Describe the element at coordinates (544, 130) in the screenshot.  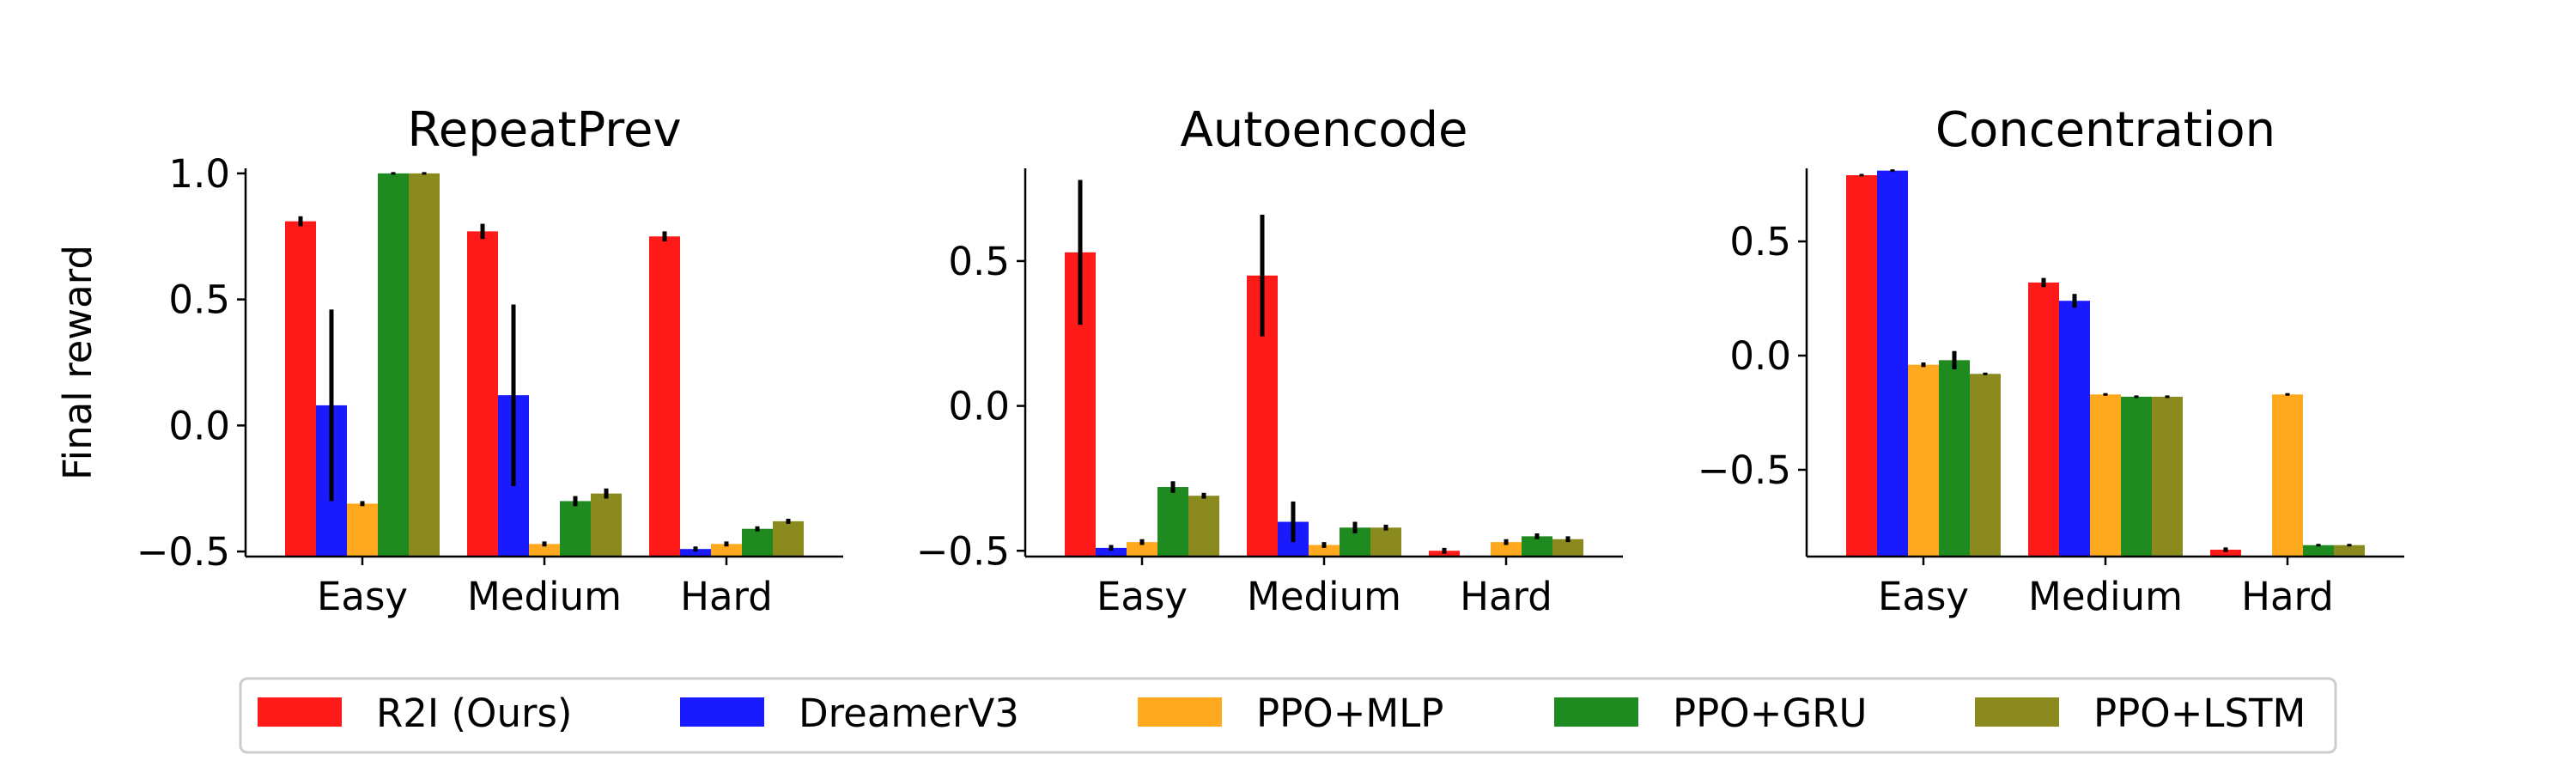
I see `panel-title: RepeatPrev` at that location.